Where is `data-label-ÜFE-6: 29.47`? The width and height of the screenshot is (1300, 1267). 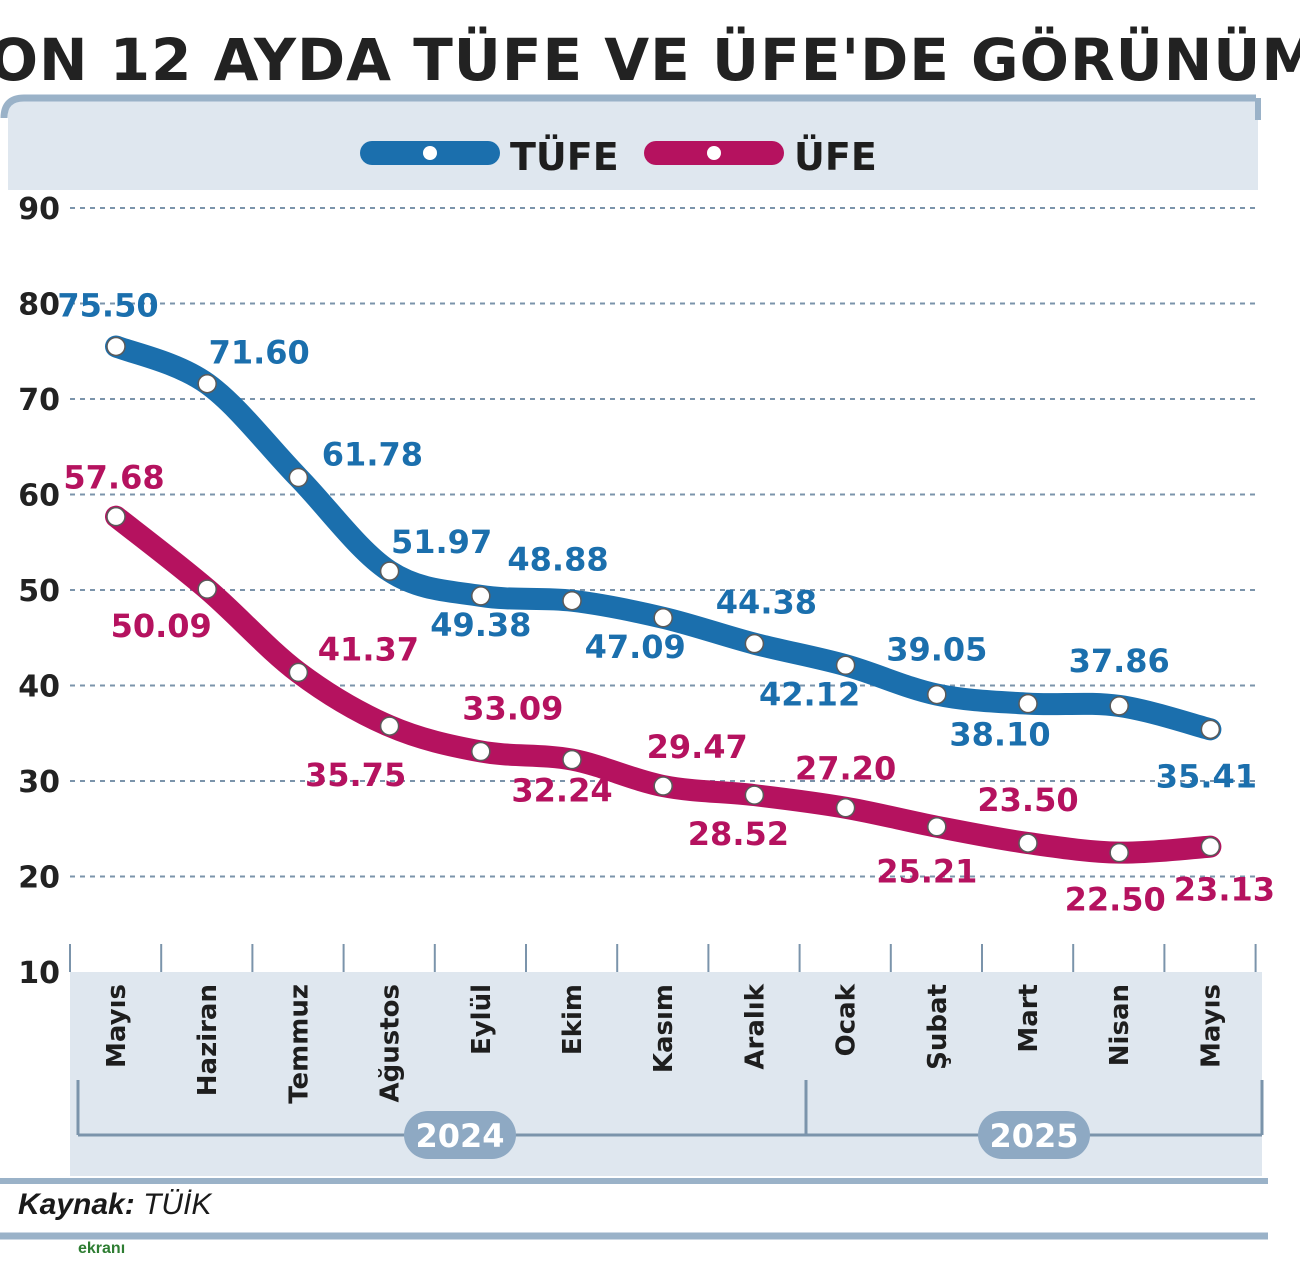
data-label-ÜFE-6: 29.47 is located at coordinates (697, 747).